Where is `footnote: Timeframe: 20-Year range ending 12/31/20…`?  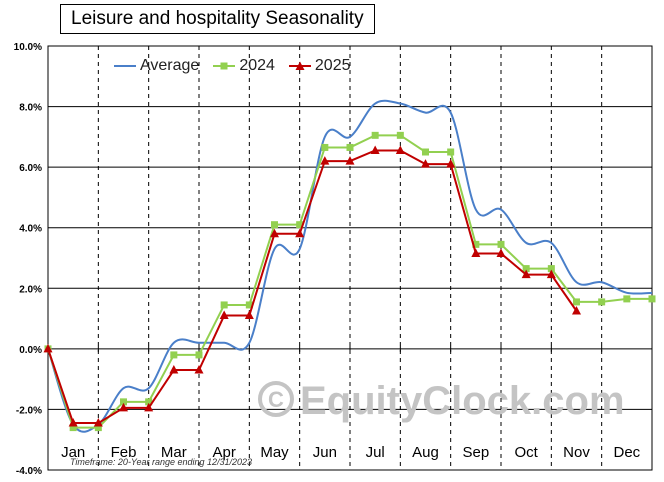 footnote: Timeframe: 20-Year range ending 12/31/20… is located at coordinates (161, 462).